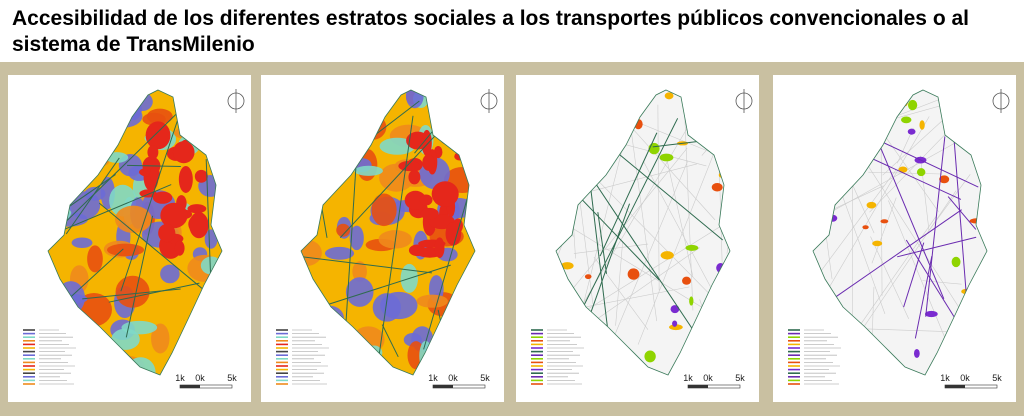 The image size is (1024, 416). I want to click on map-base, so click(900, 232).